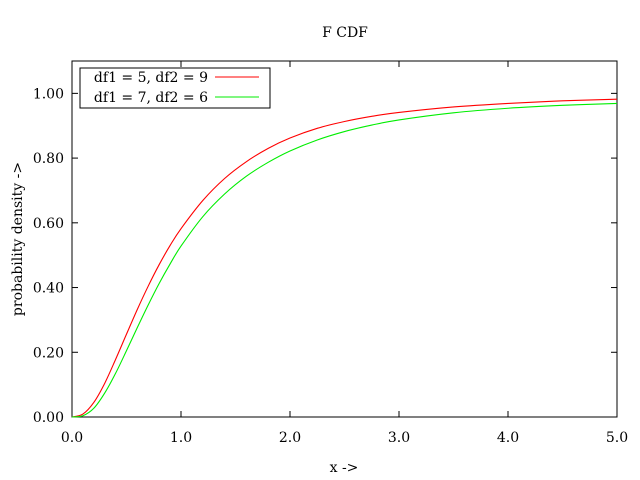 The height and width of the screenshot is (480, 640). What do you see at coordinates (48, 289) in the screenshot?
I see `y-tick-label: 0.40` at bounding box center [48, 289].